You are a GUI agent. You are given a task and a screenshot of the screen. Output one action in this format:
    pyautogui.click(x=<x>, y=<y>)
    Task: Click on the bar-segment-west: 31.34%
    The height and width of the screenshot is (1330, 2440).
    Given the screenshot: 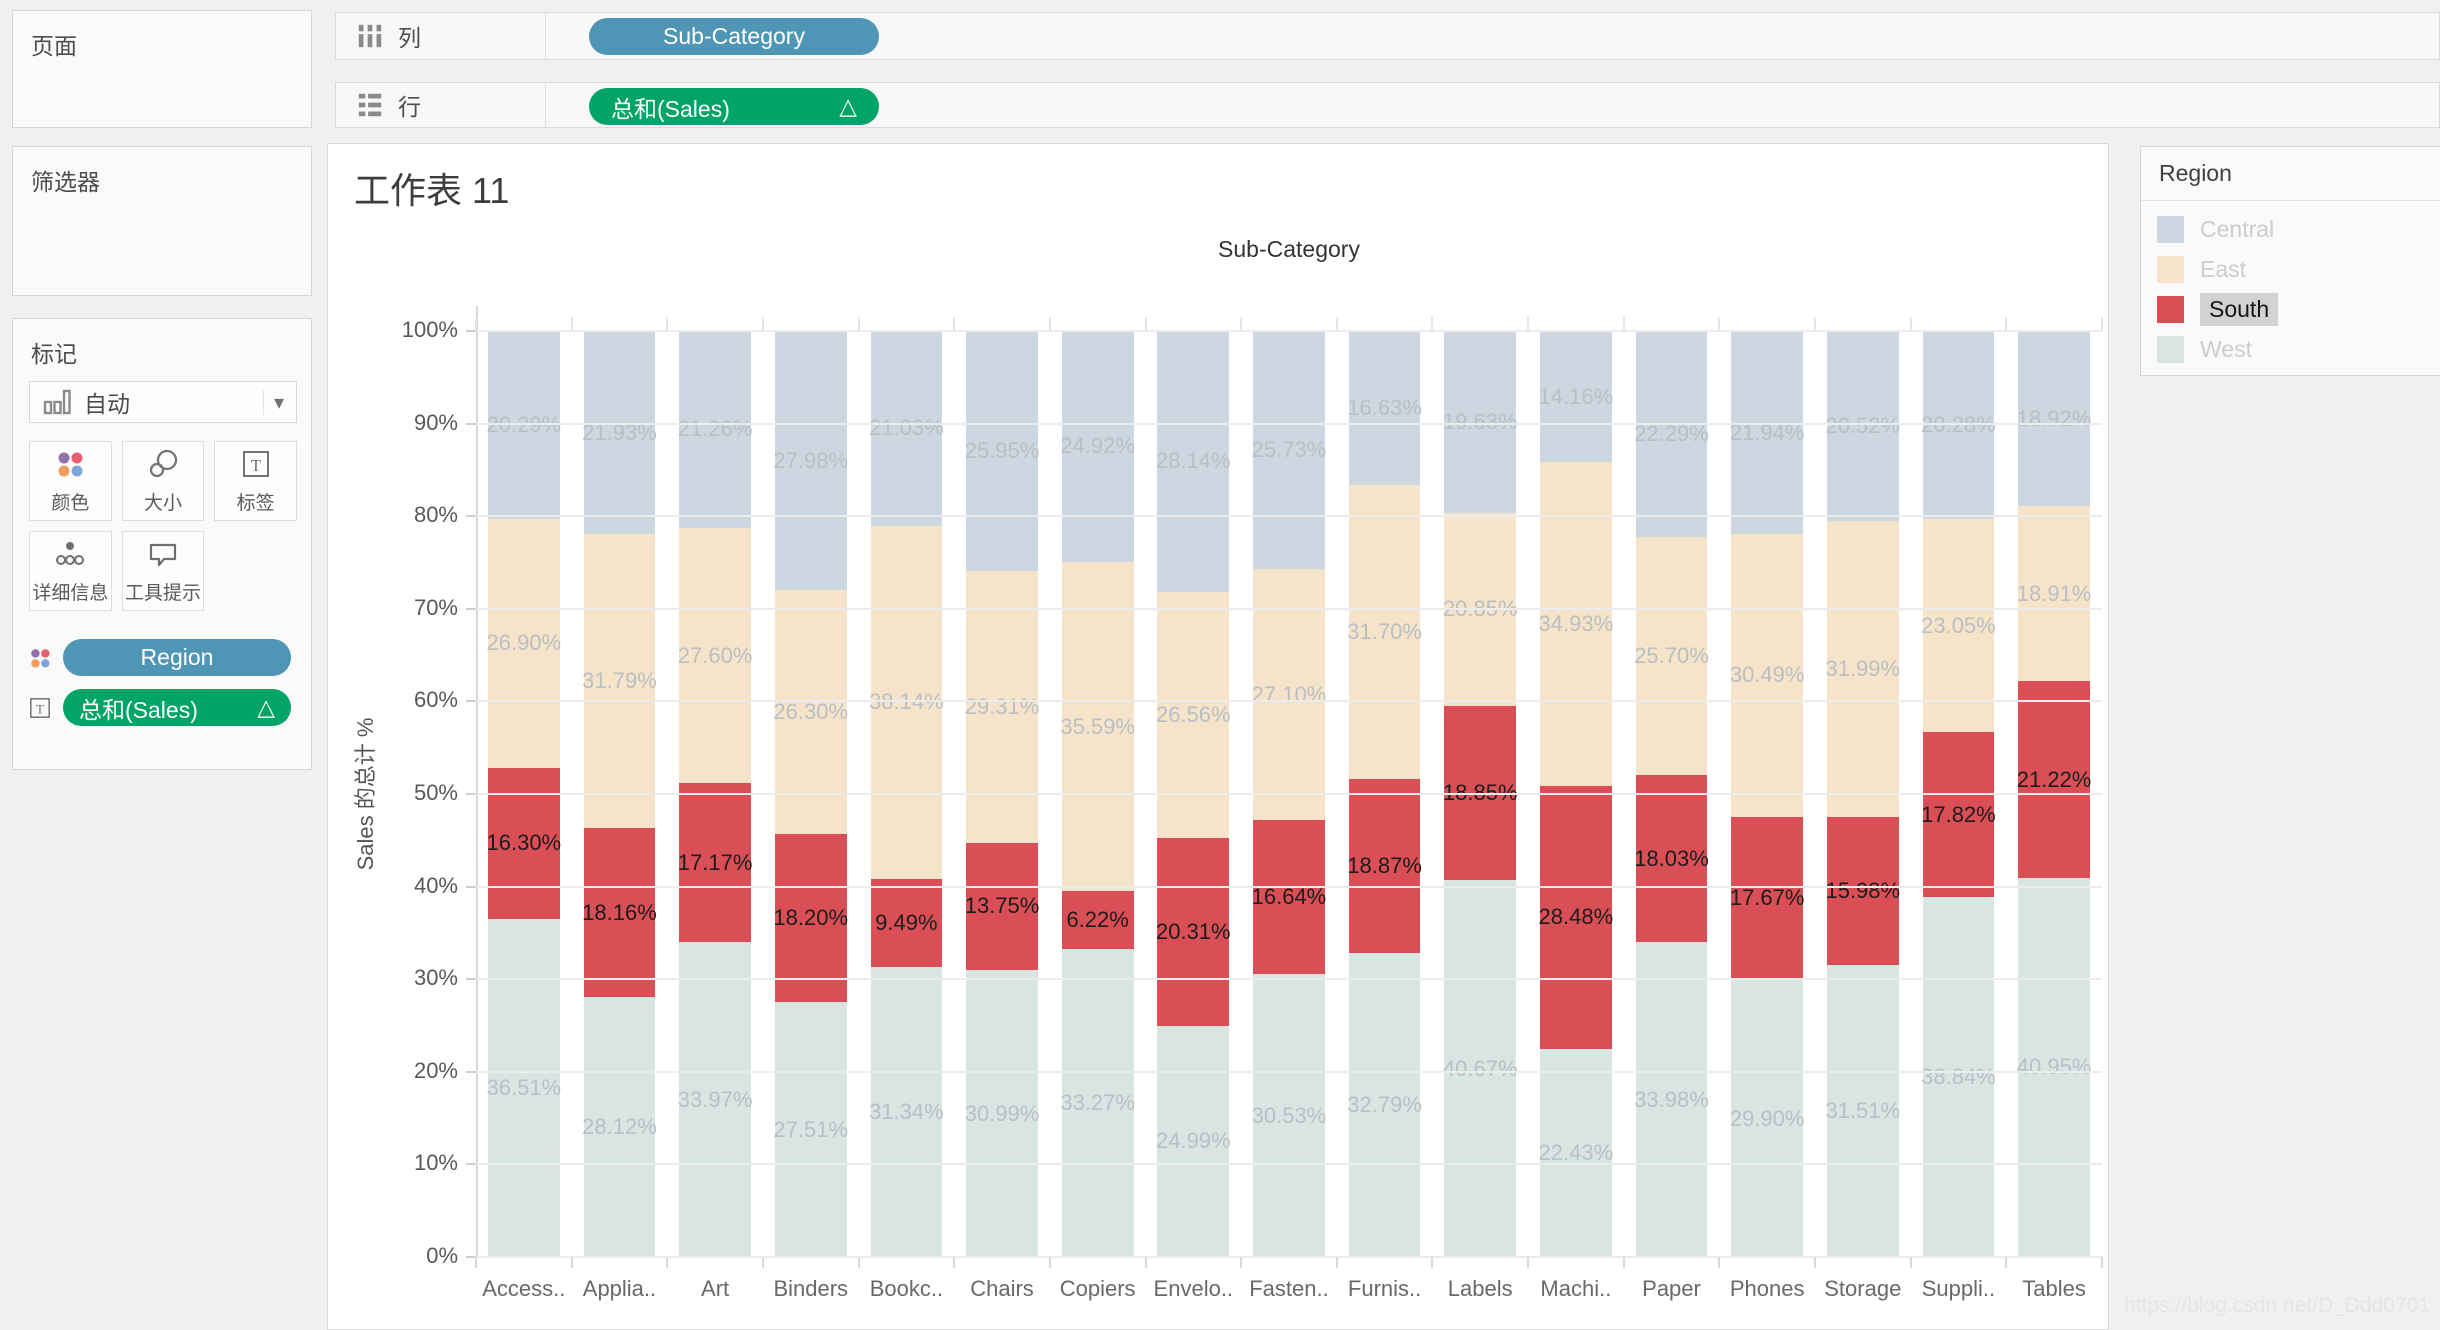 What is the action you would take?
    pyautogui.click(x=906, y=1111)
    